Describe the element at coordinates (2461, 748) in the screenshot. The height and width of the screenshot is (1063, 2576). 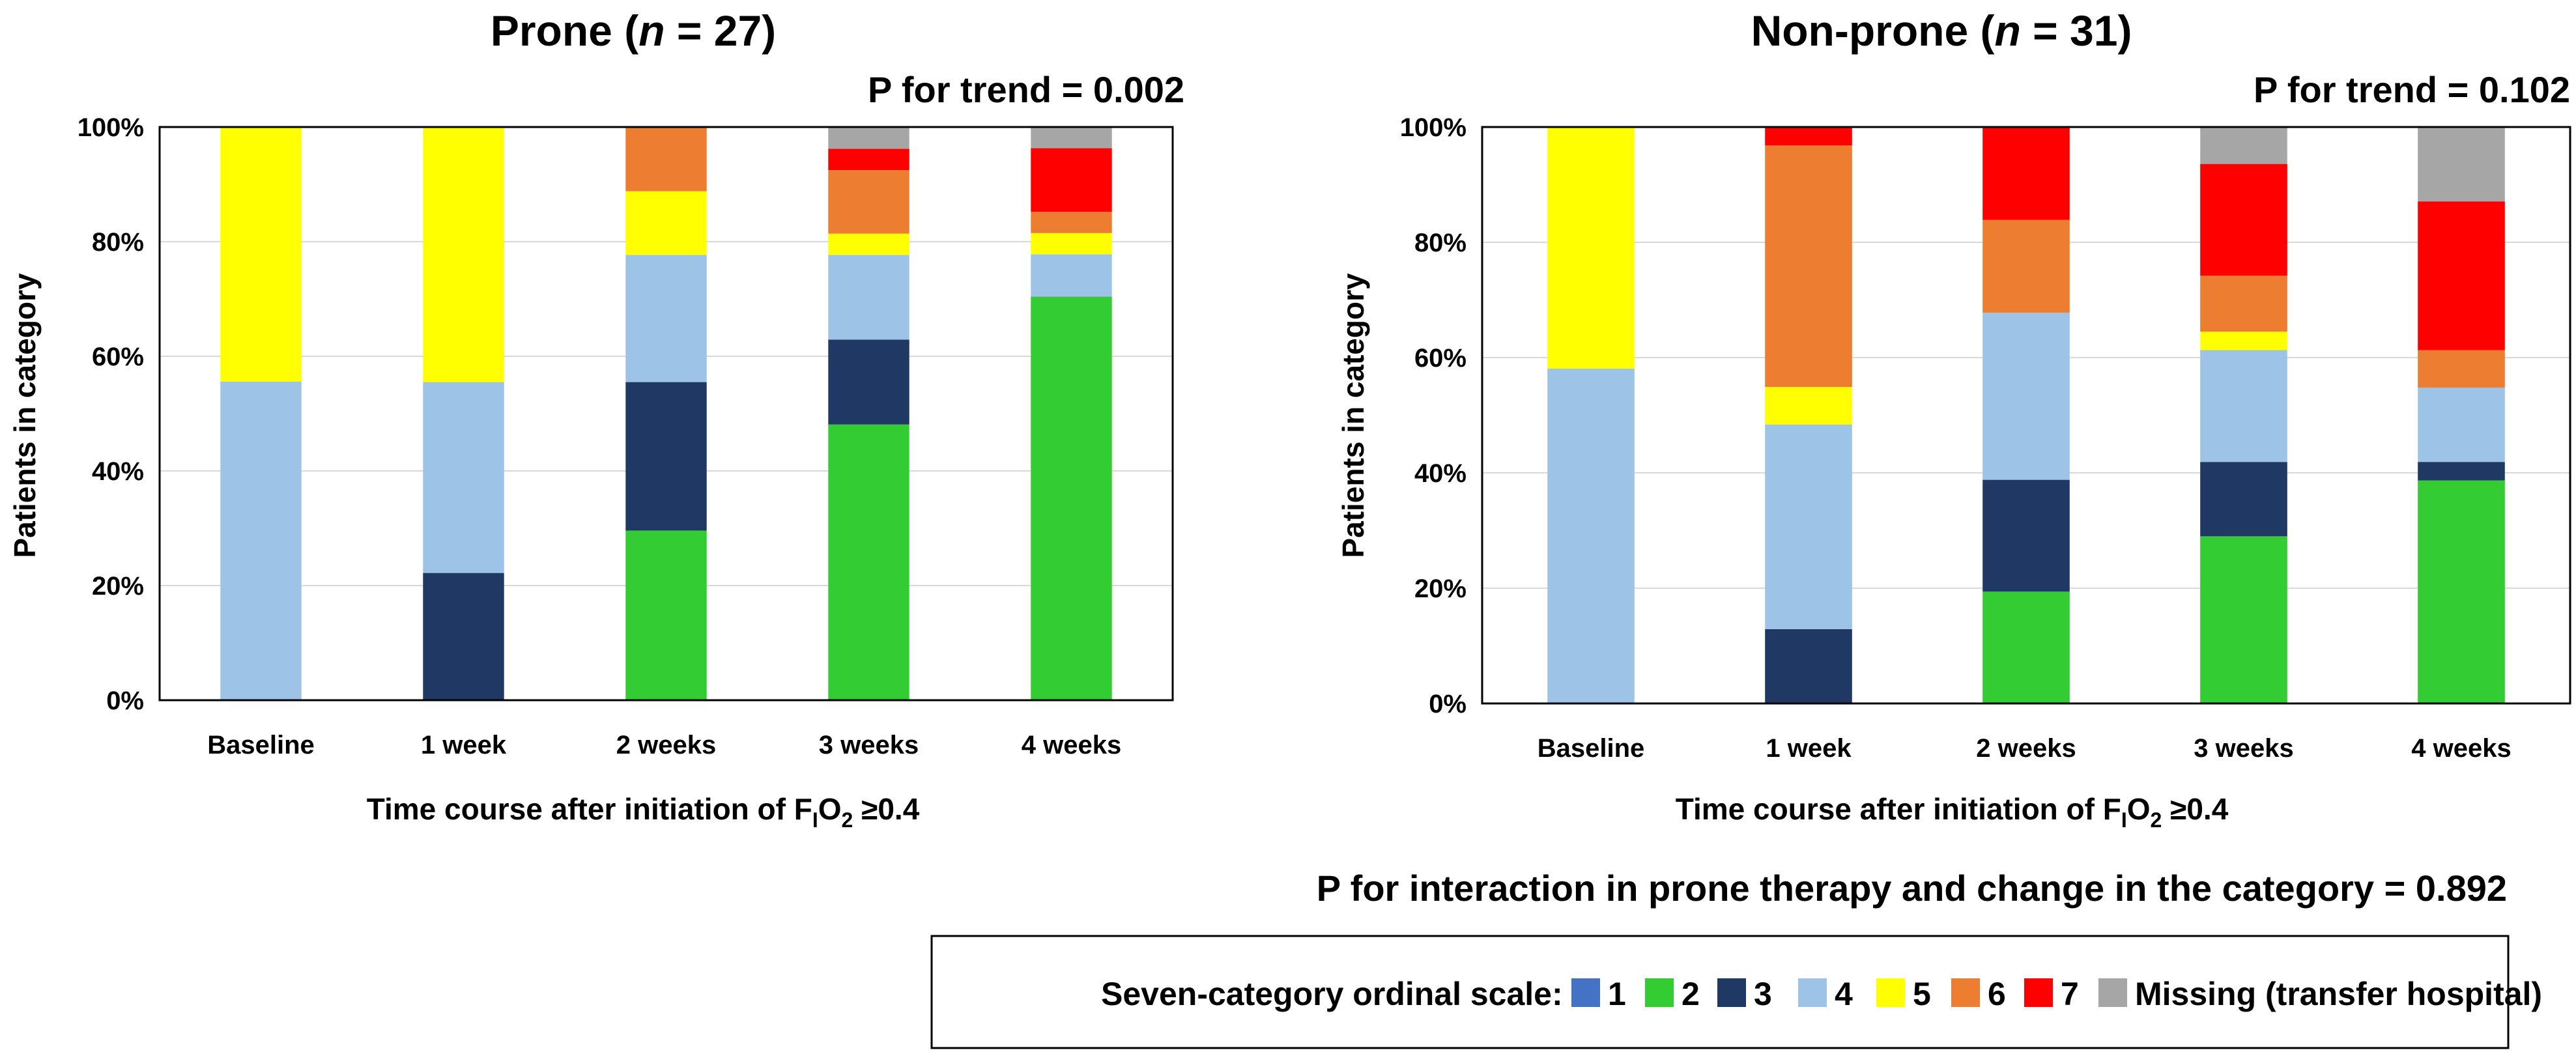
I see `x-tick-label: 4 weeks` at that location.